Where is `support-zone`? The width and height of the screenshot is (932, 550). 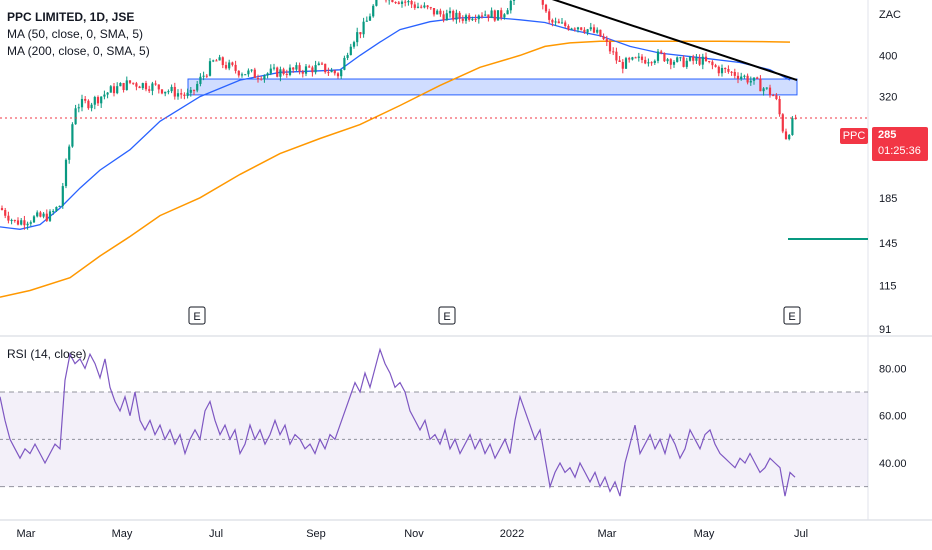
support-zone is located at coordinates (492, 87).